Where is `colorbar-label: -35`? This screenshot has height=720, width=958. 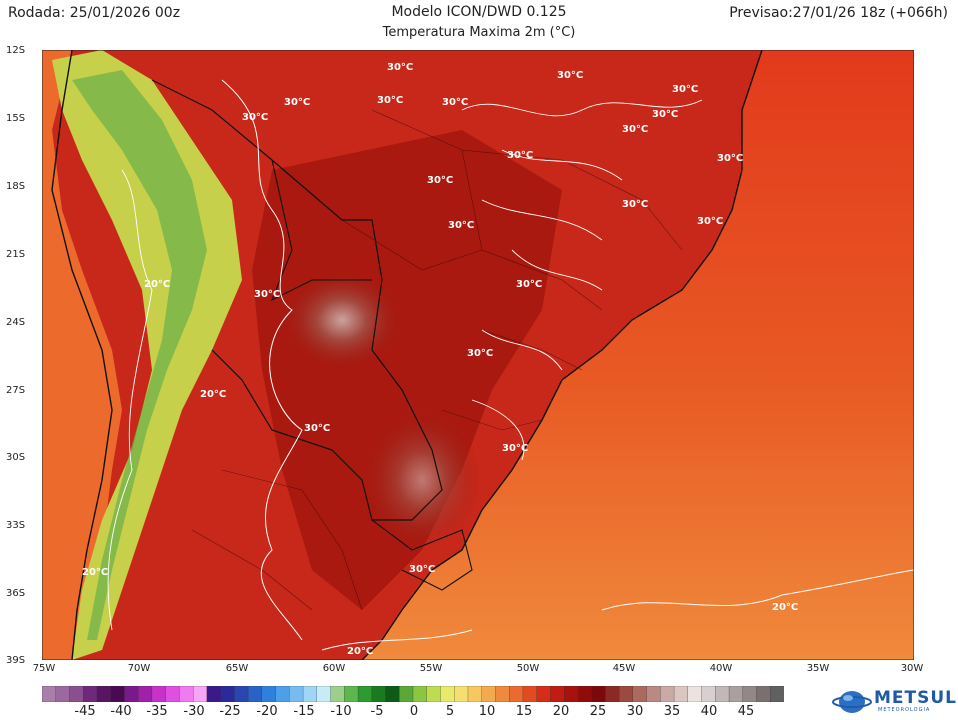 colorbar-label: -35 is located at coordinates (157, 711).